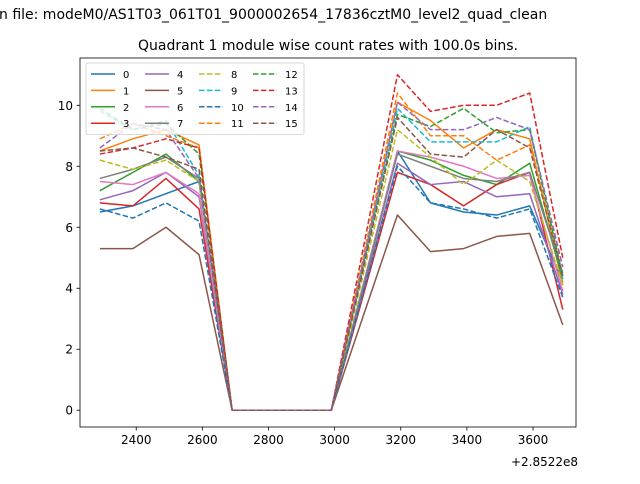 The width and height of the screenshot is (640, 484). I want to click on legend-label-2: 2, so click(126, 108).